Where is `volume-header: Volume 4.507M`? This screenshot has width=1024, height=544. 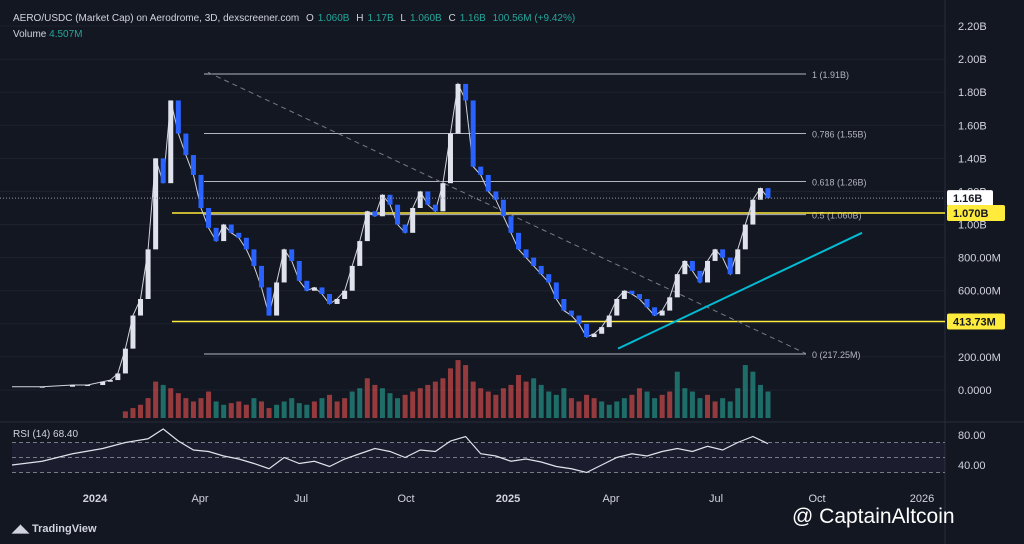 volume-header: Volume 4.507M is located at coordinates (48, 34).